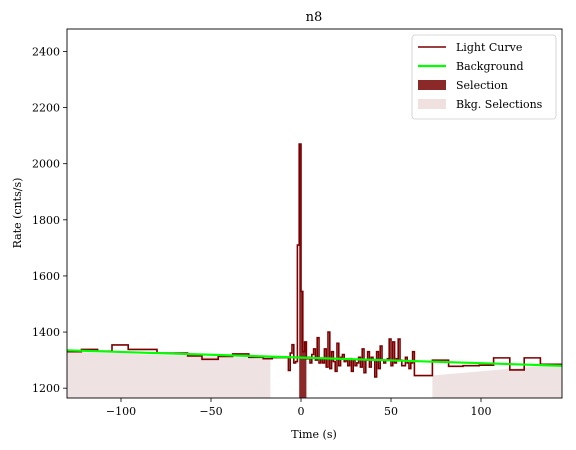 This screenshot has width=576, height=450. I want to click on y-axis-title: Rate (cnts/s), so click(17, 213).